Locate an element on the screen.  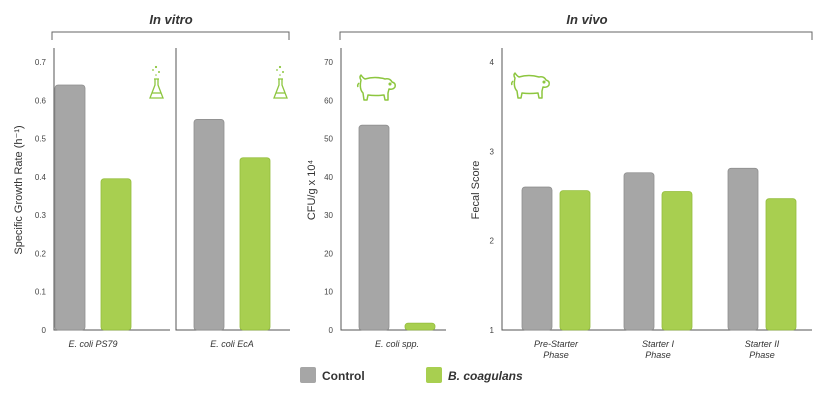
y-tick-label: 40 is located at coordinates (328, 177).